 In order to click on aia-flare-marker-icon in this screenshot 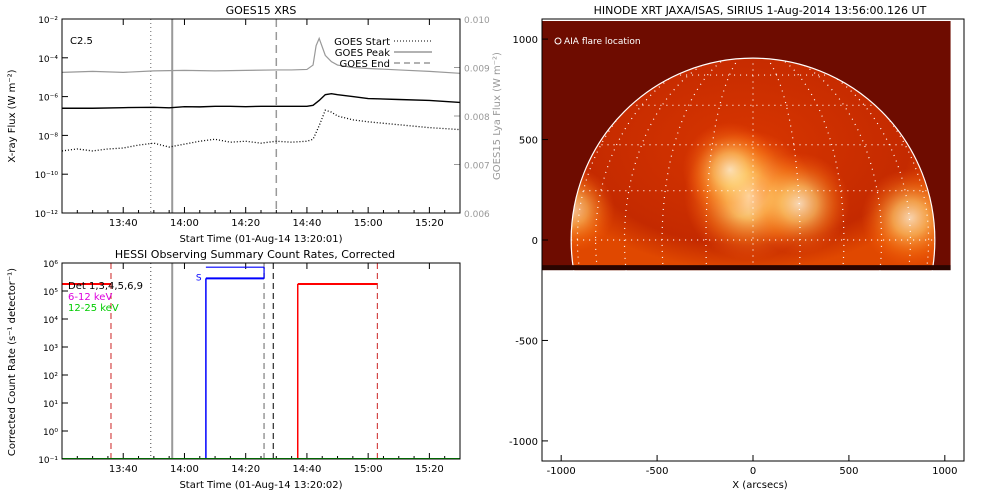, I will do `click(558, 41)`.